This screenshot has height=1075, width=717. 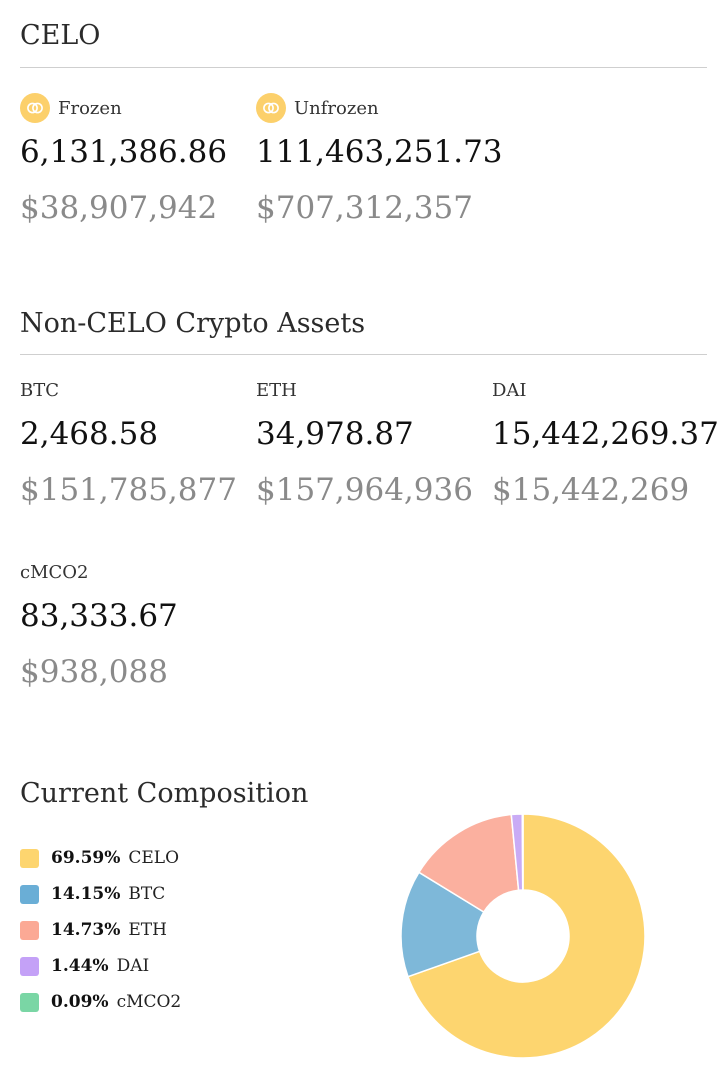 What do you see at coordinates (124, 152) in the screenshot?
I see `frozen-amount: 6,131,386.86` at bounding box center [124, 152].